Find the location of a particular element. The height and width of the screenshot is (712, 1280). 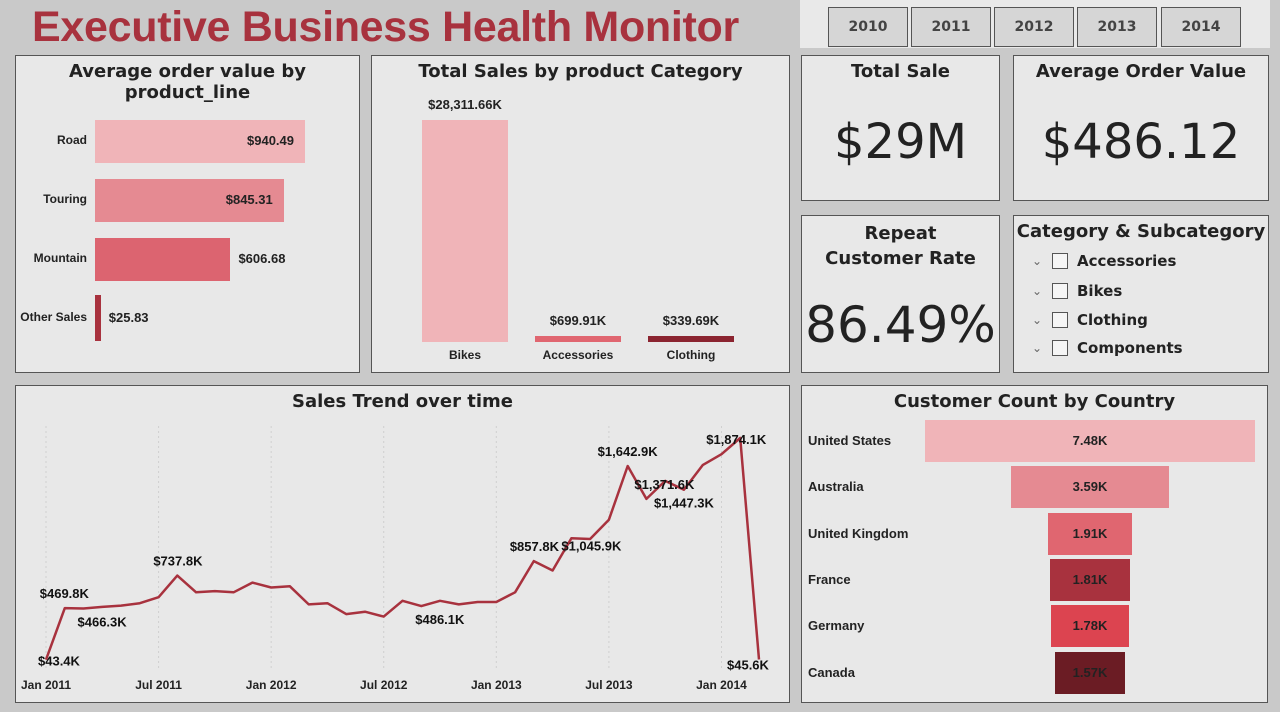

data-label: 1.57K is located at coordinates (1090, 672).